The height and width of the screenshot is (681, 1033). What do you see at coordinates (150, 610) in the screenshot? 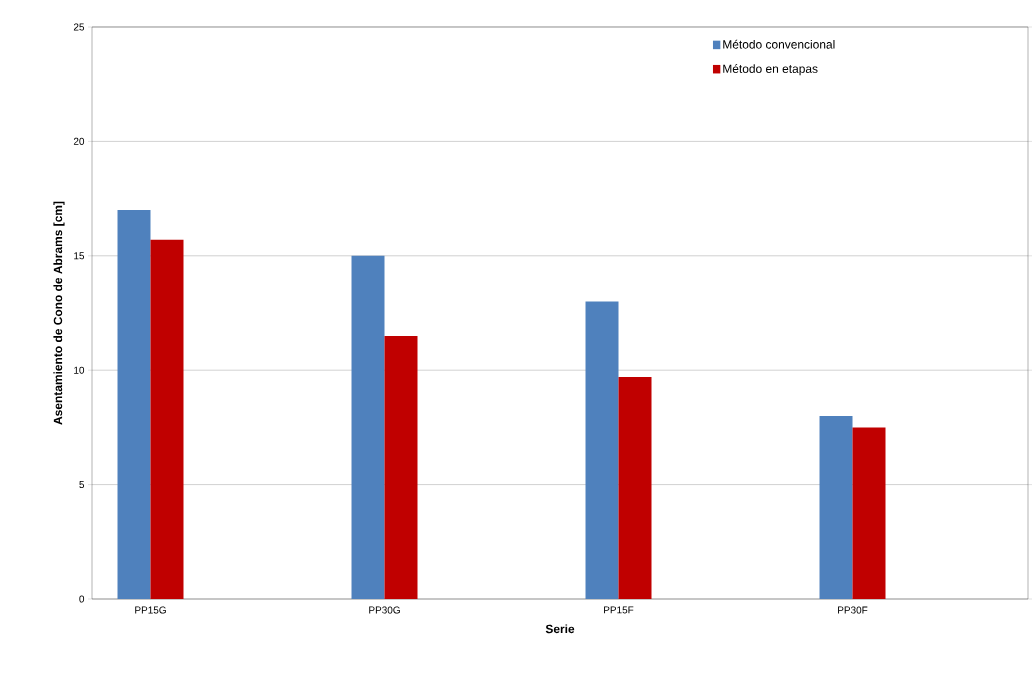
I see `x-tick-label: PP15G` at bounding box center [150, 610].